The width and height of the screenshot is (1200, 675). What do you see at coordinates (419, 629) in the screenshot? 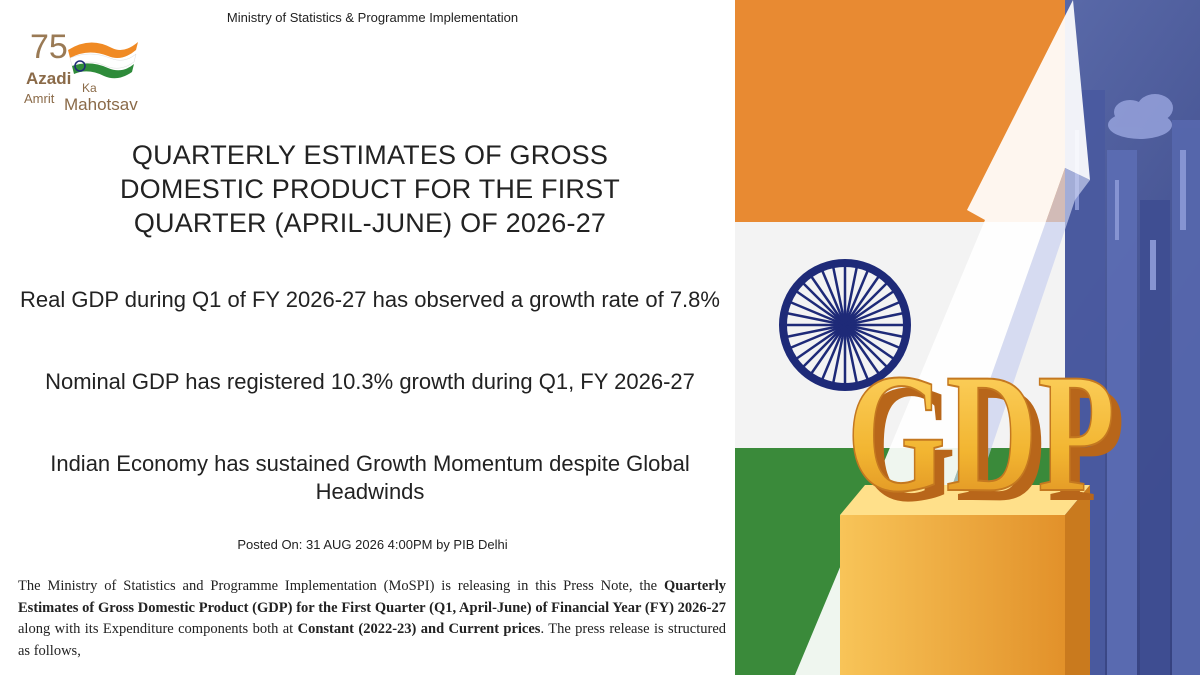
I see `body-bold-2: Constant (2022-23) and Current prices` at bounding box center [419, 629].